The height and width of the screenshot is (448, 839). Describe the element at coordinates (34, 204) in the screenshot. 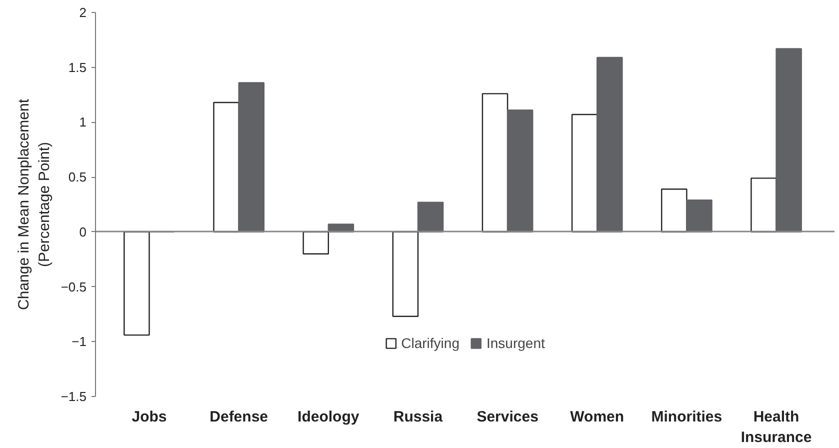

I see `y-axis-title: Change in Mean Nonplacement (Percentage Point)` at that location.